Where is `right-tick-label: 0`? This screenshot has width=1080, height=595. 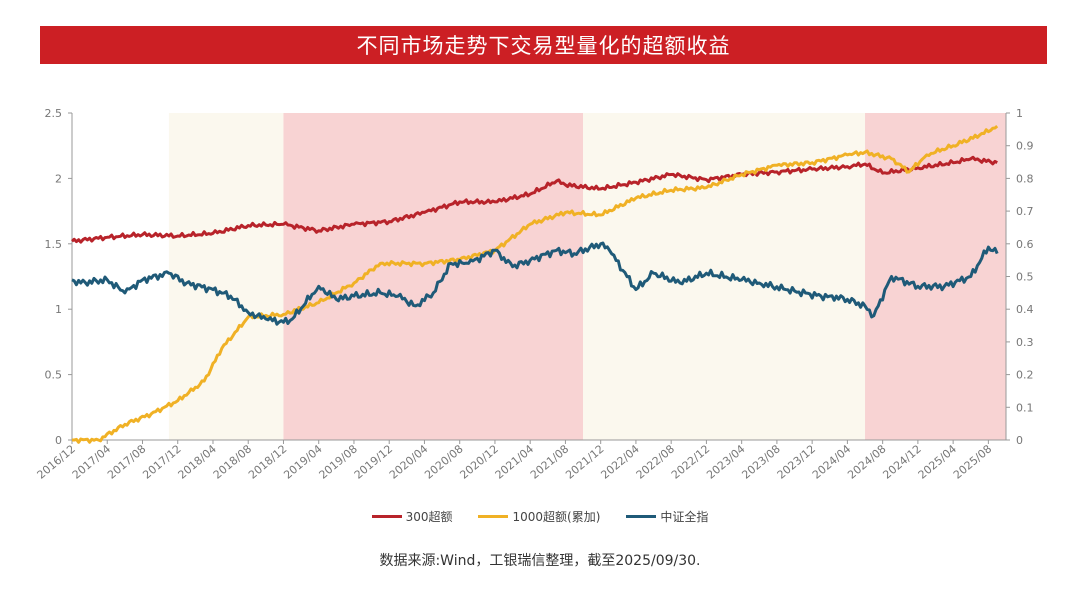 right-tick-label: 0 is located at coordinates (1019, 440).